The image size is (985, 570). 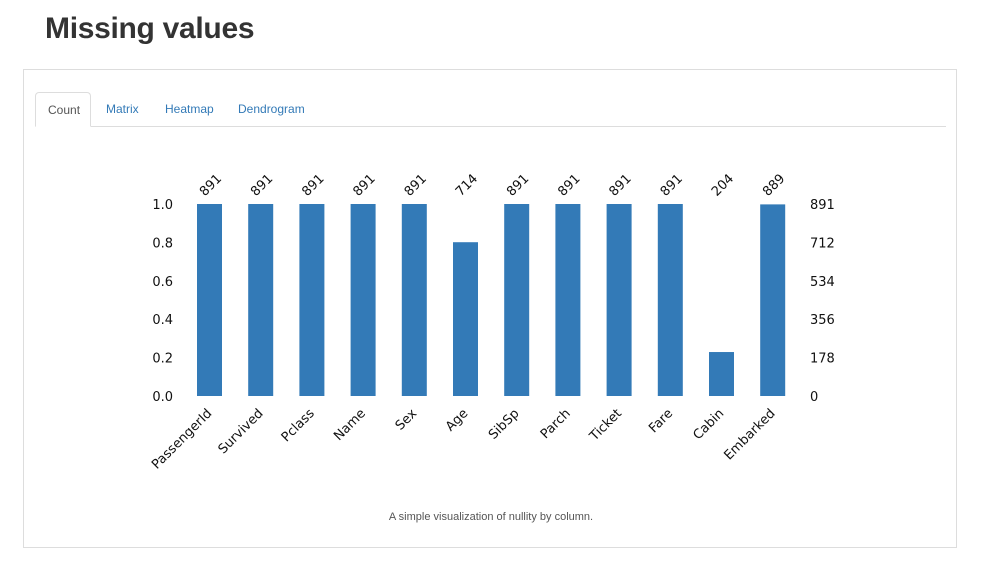 I want to click on right-axis-tick-label: 0, so click(x=814, y=397).